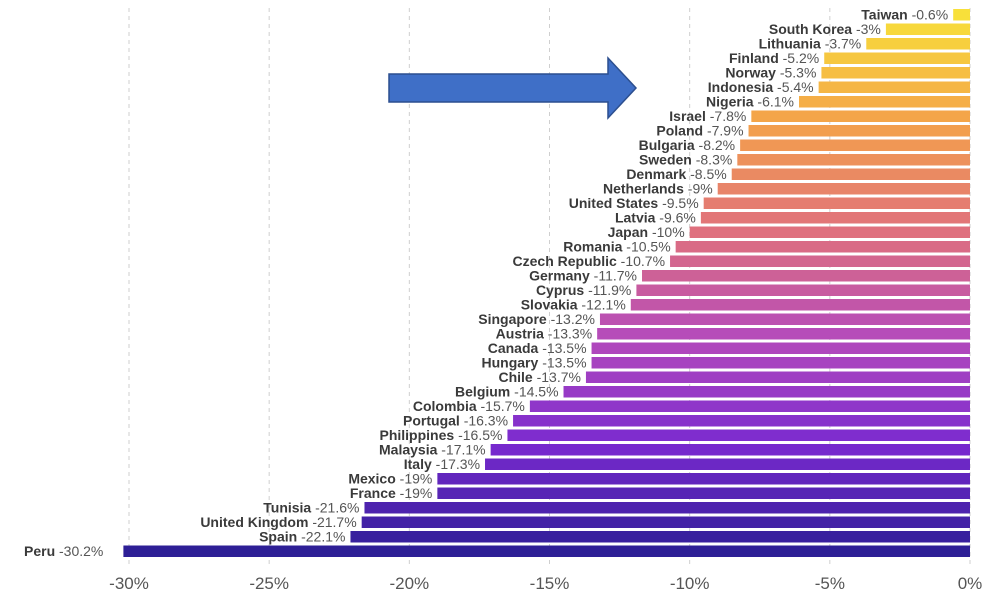  What do you see at coordinates (514, 319) in the screenshot?
I see `bar-category-label: Singapore` at bounding box center [514, 319].